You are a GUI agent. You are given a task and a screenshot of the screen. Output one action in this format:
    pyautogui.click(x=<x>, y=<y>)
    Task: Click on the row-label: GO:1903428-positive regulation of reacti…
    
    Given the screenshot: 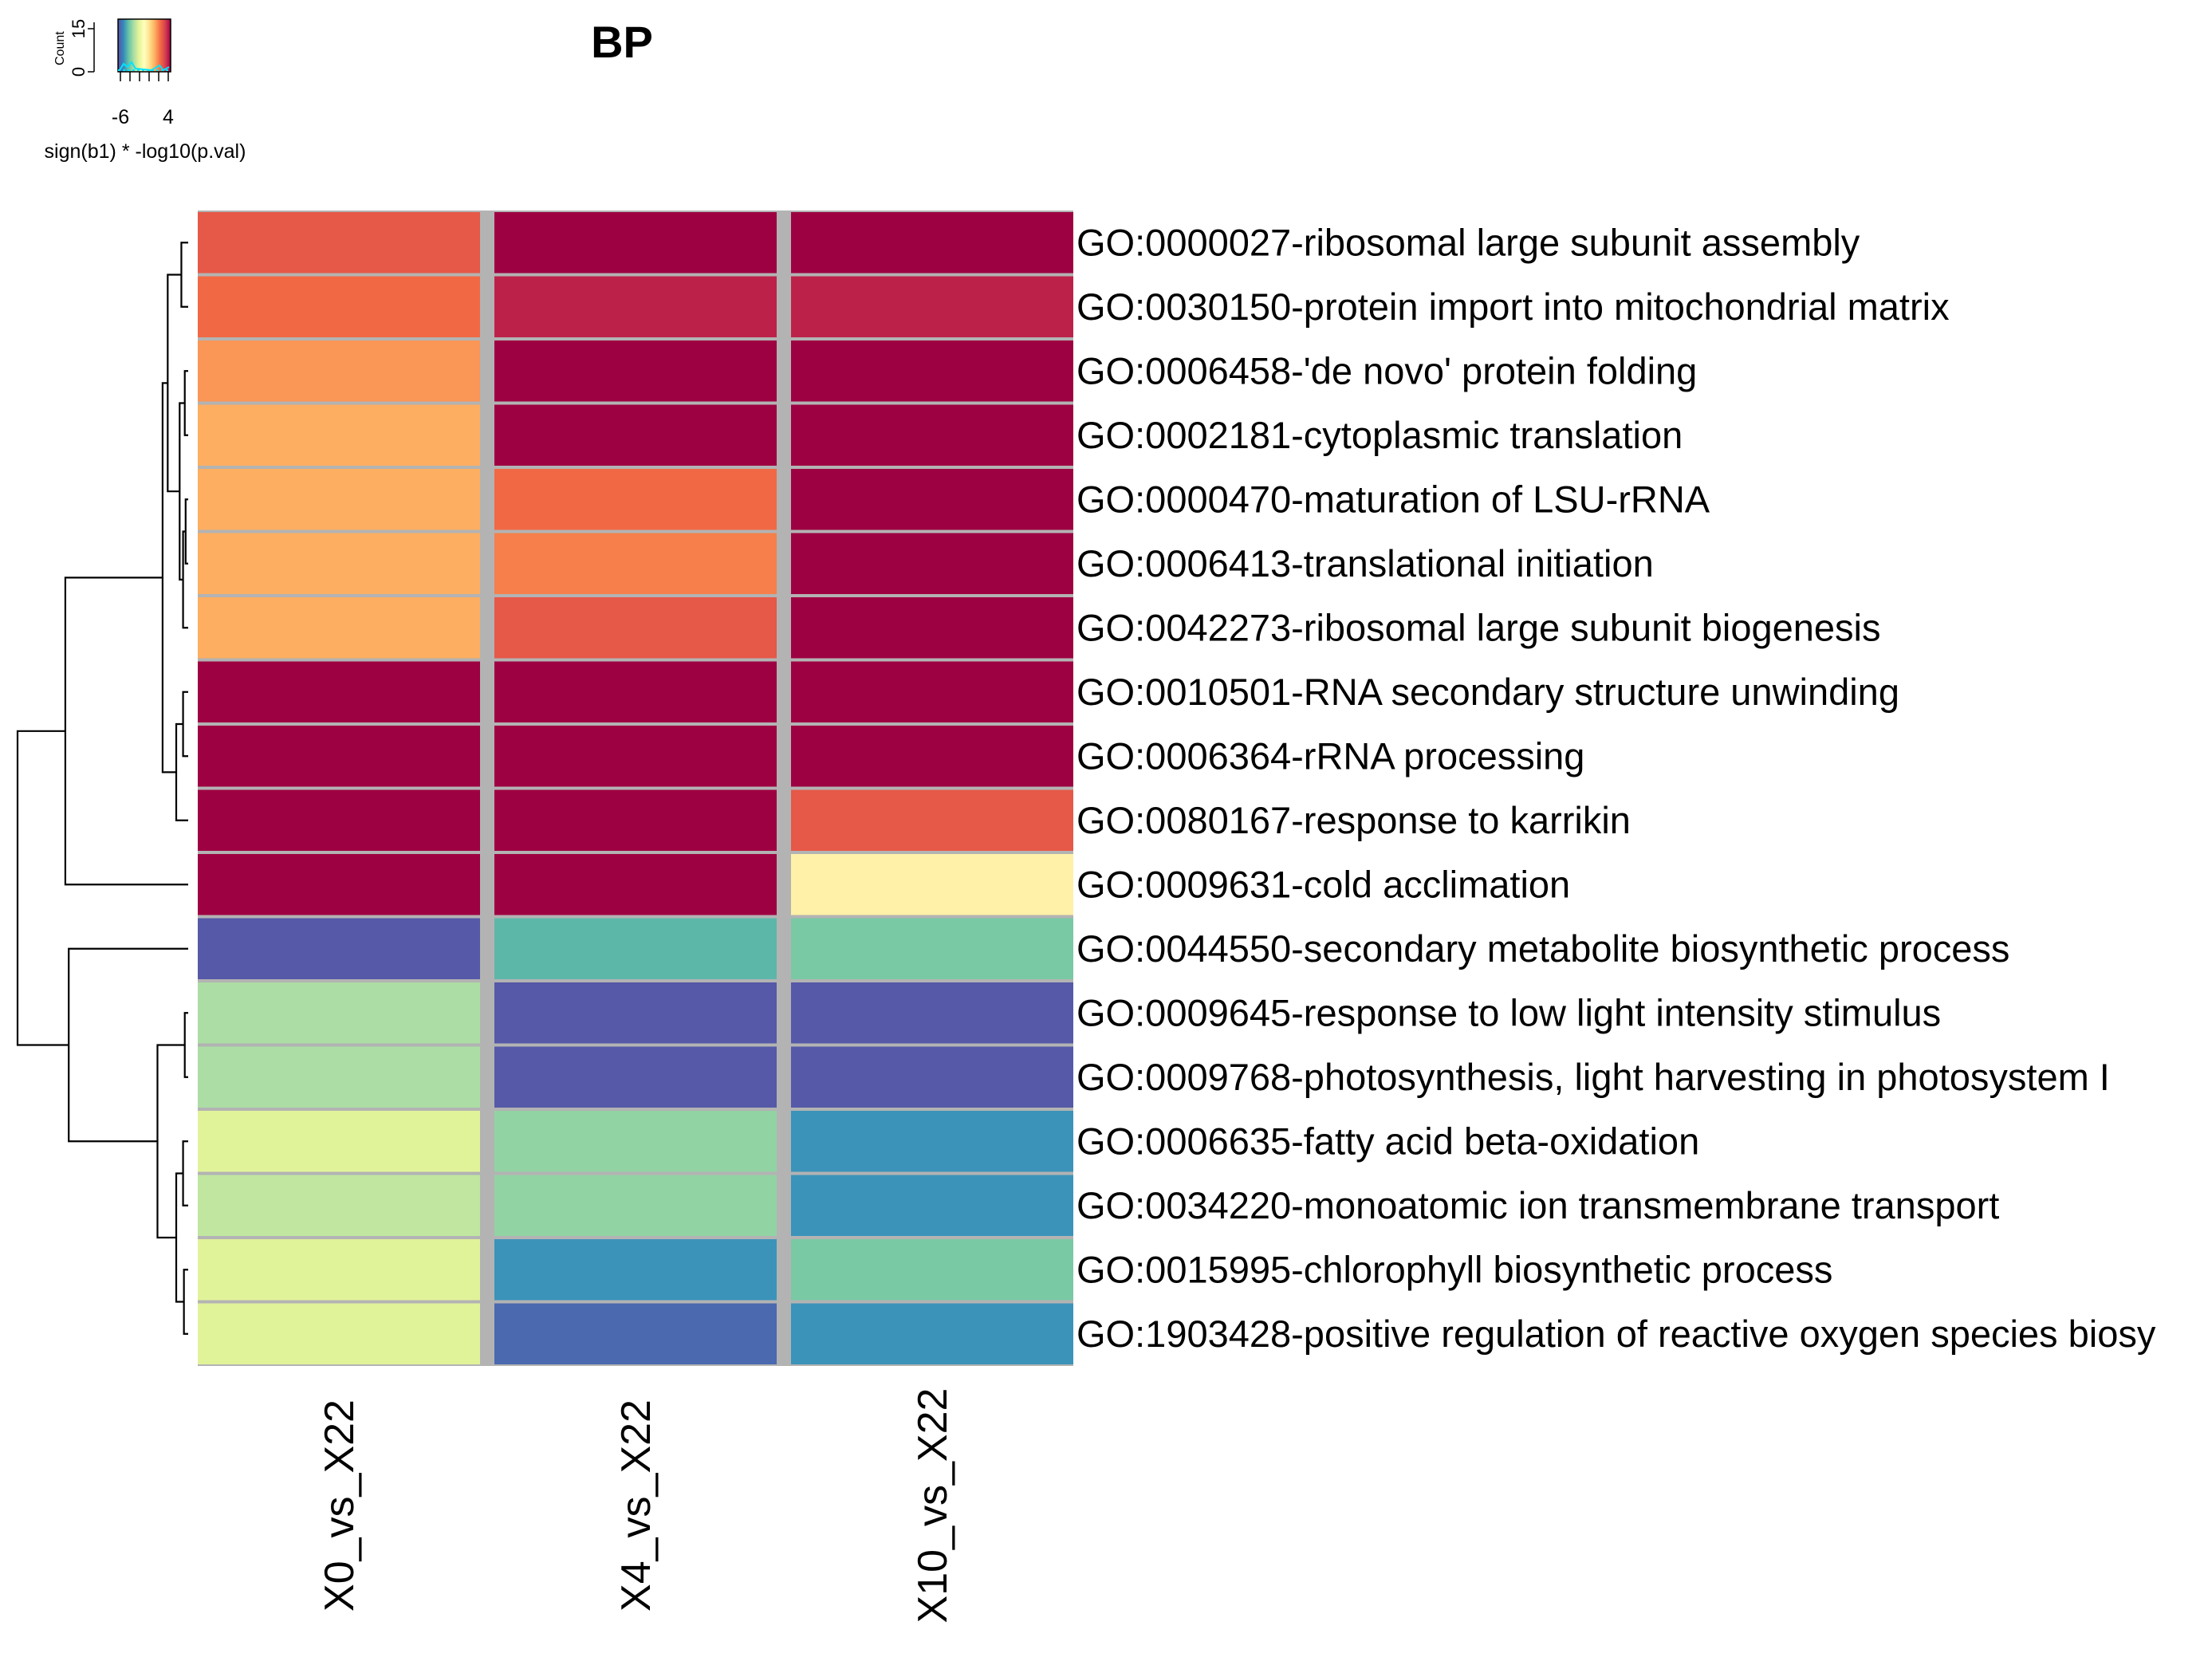 What is the action you would take?
    pyautogui.click(x=1616, y=1334)
    